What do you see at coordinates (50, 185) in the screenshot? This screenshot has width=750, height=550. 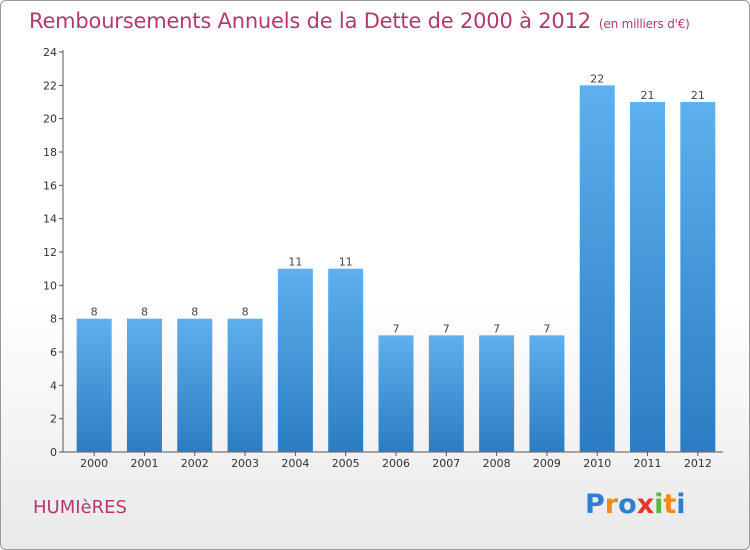 I see `y-tick-label: 16` at bounding box center [50, 185].